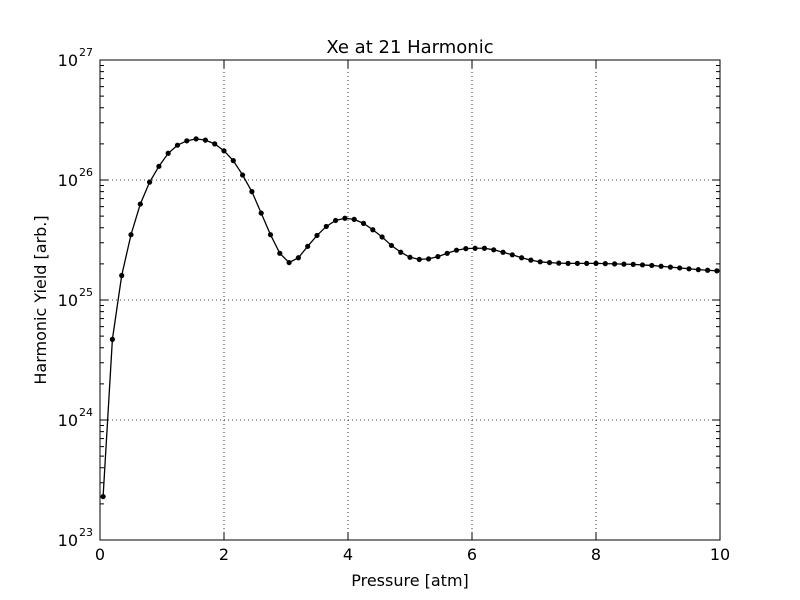  What do you see at coordinates (720, 554) in the screenshot?
I see `x-tick-label: 10` at bounding box center [720, 554].